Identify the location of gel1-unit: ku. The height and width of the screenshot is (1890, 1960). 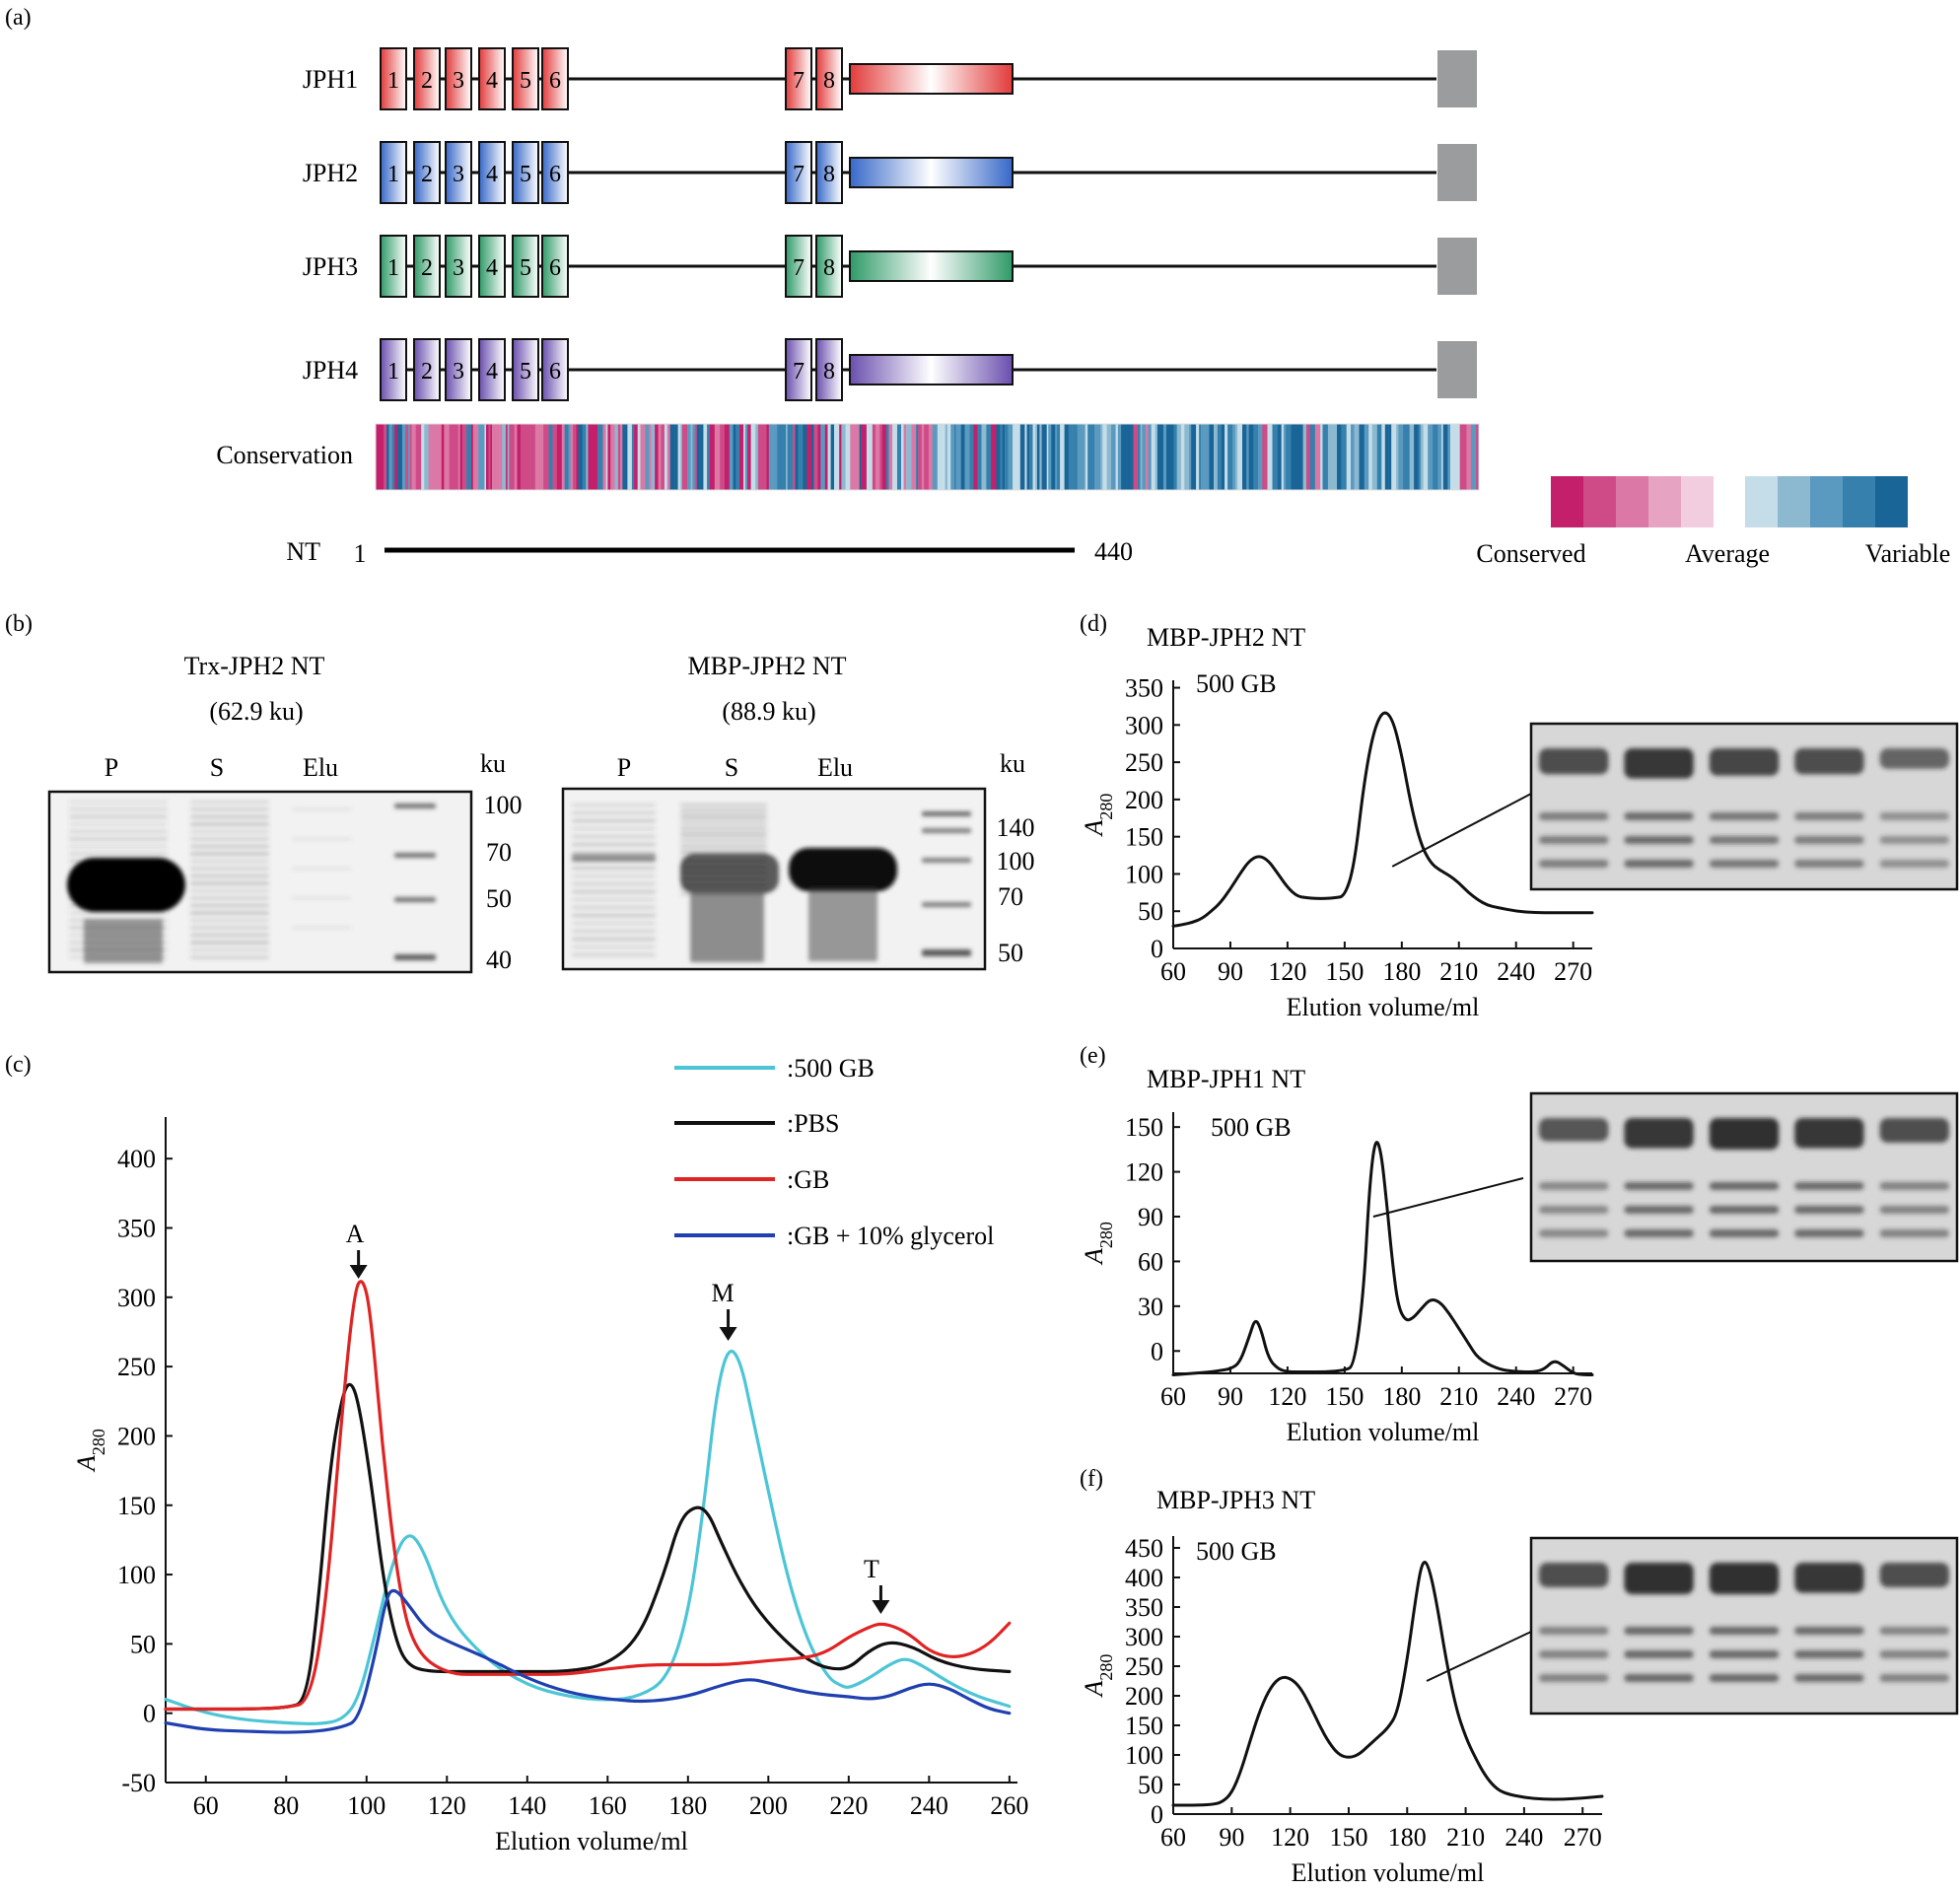
(493, 763).